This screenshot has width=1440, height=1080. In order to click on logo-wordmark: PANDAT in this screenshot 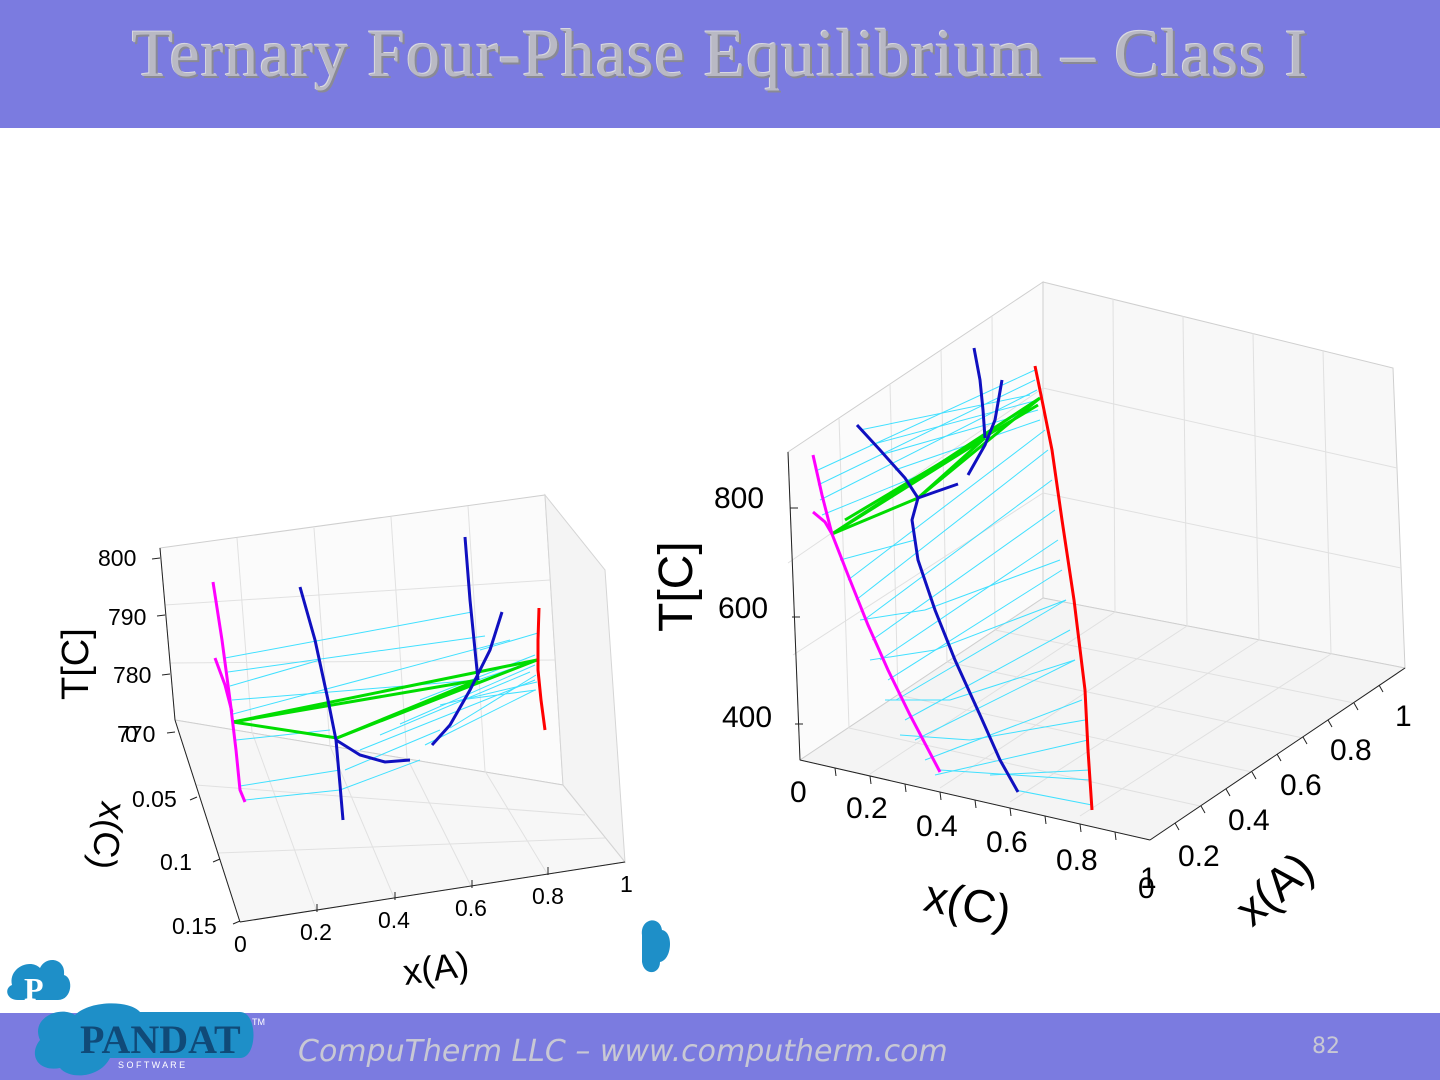, I will do `click(160, 1039)`.